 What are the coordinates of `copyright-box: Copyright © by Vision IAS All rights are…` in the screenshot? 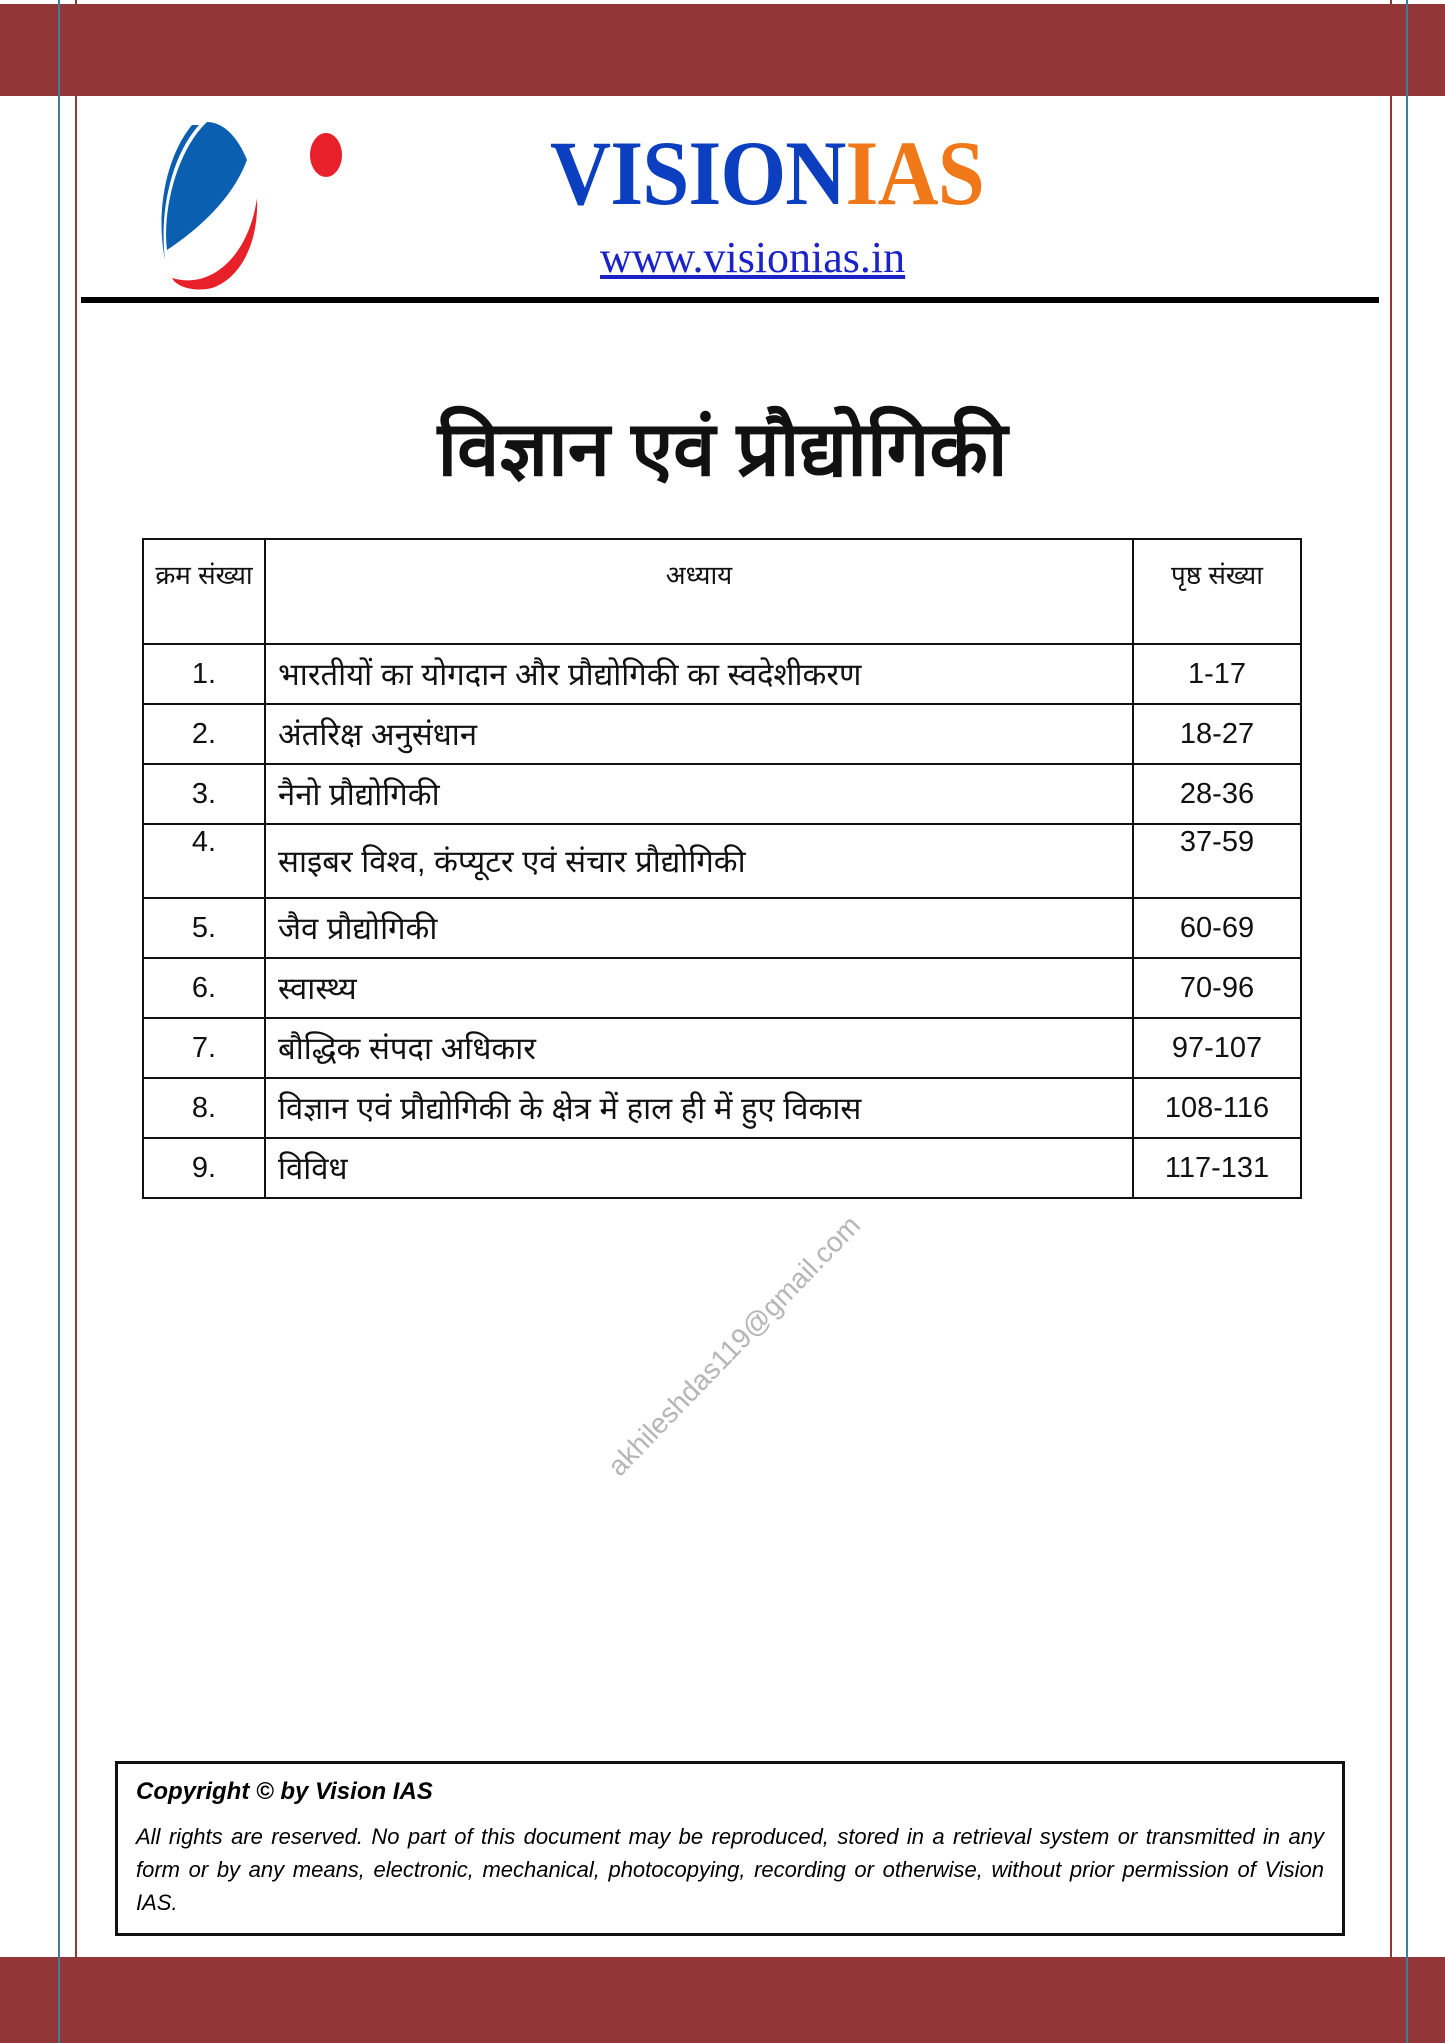 It's located at (730, 1848).